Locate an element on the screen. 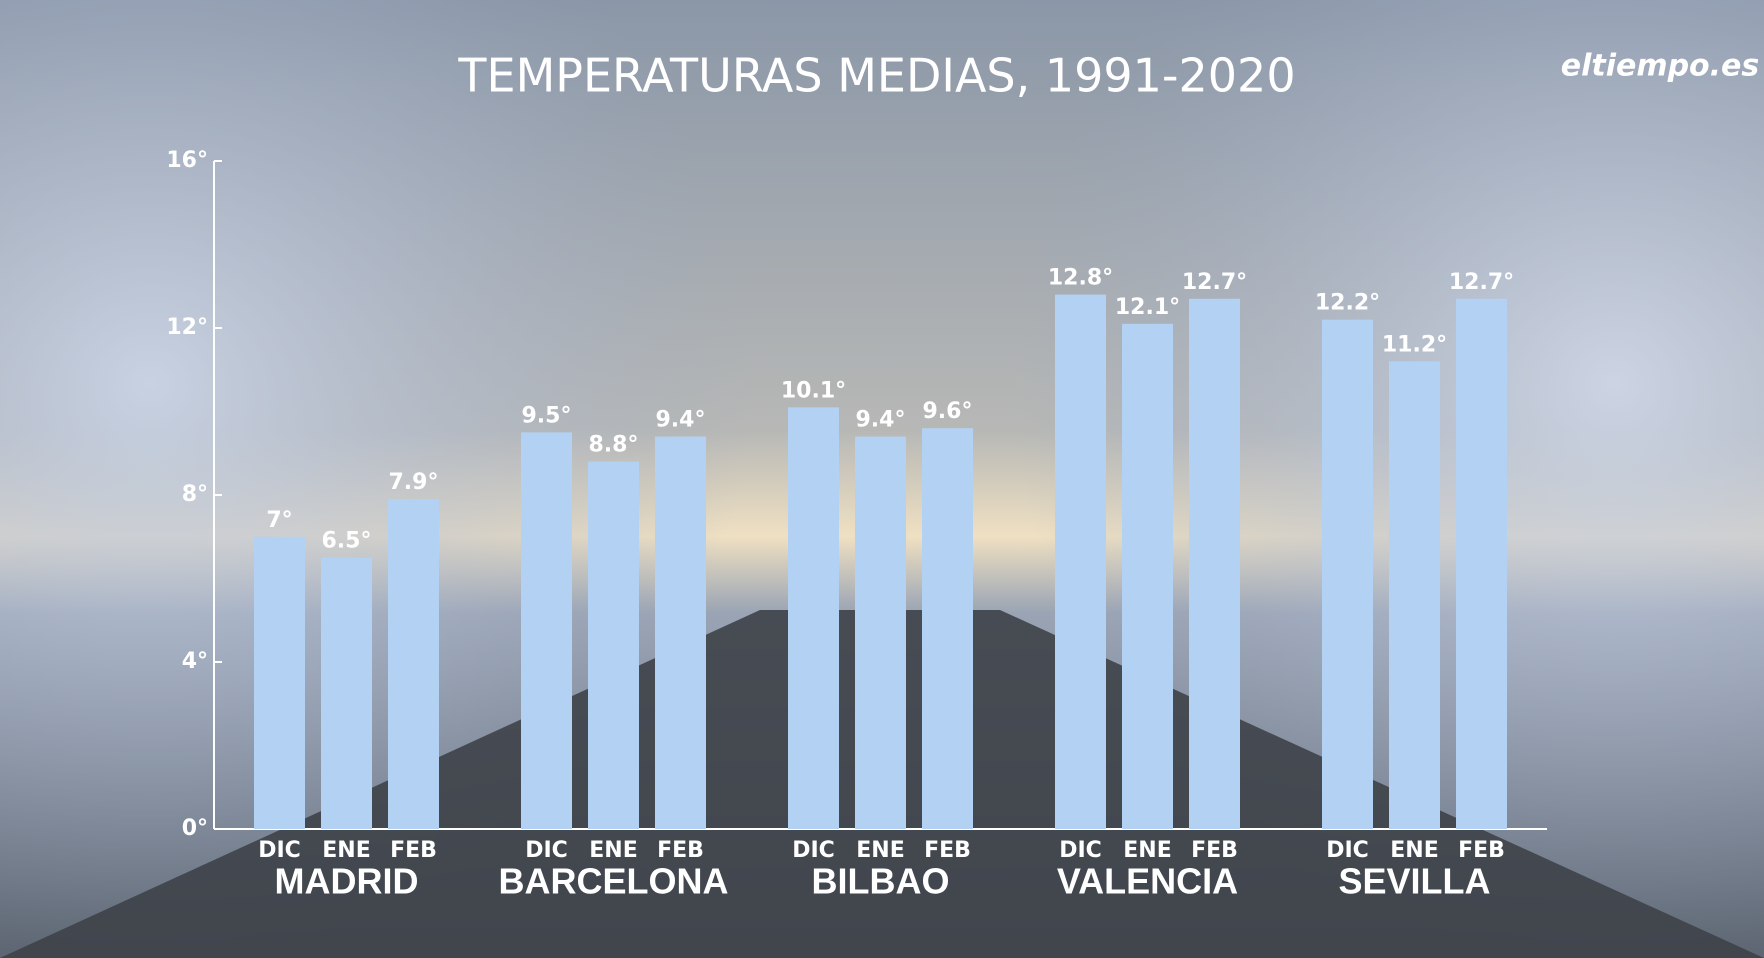 Image resolution: width=1764 pixels, height=958 pixels. group-label: BARCELONA is located at coordinates (614, 881).